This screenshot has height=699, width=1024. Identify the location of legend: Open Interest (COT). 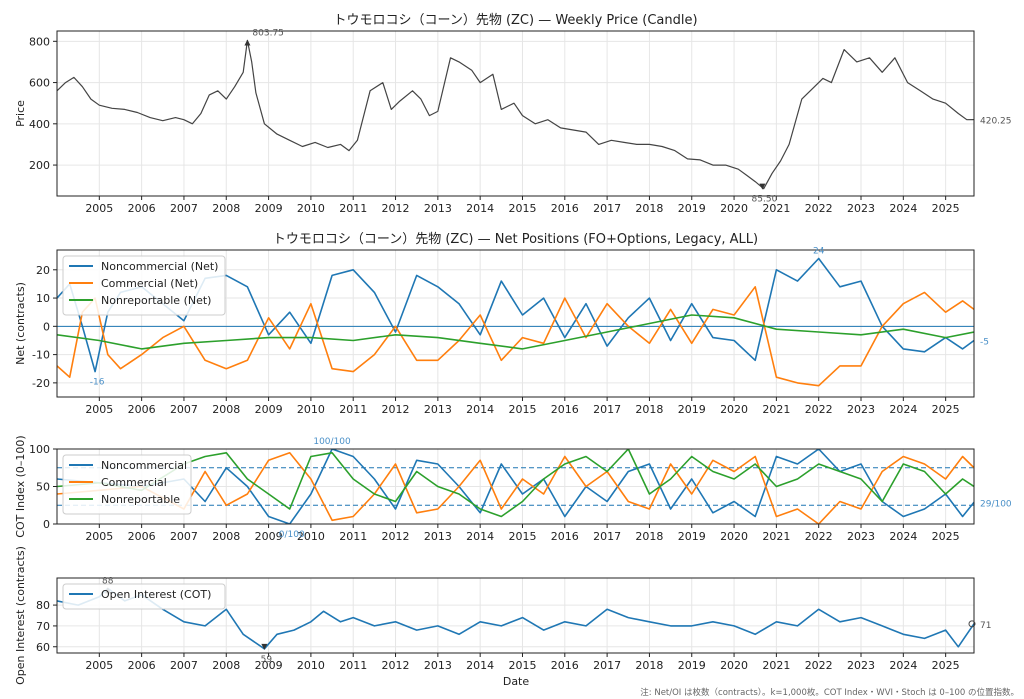
(144, 596).